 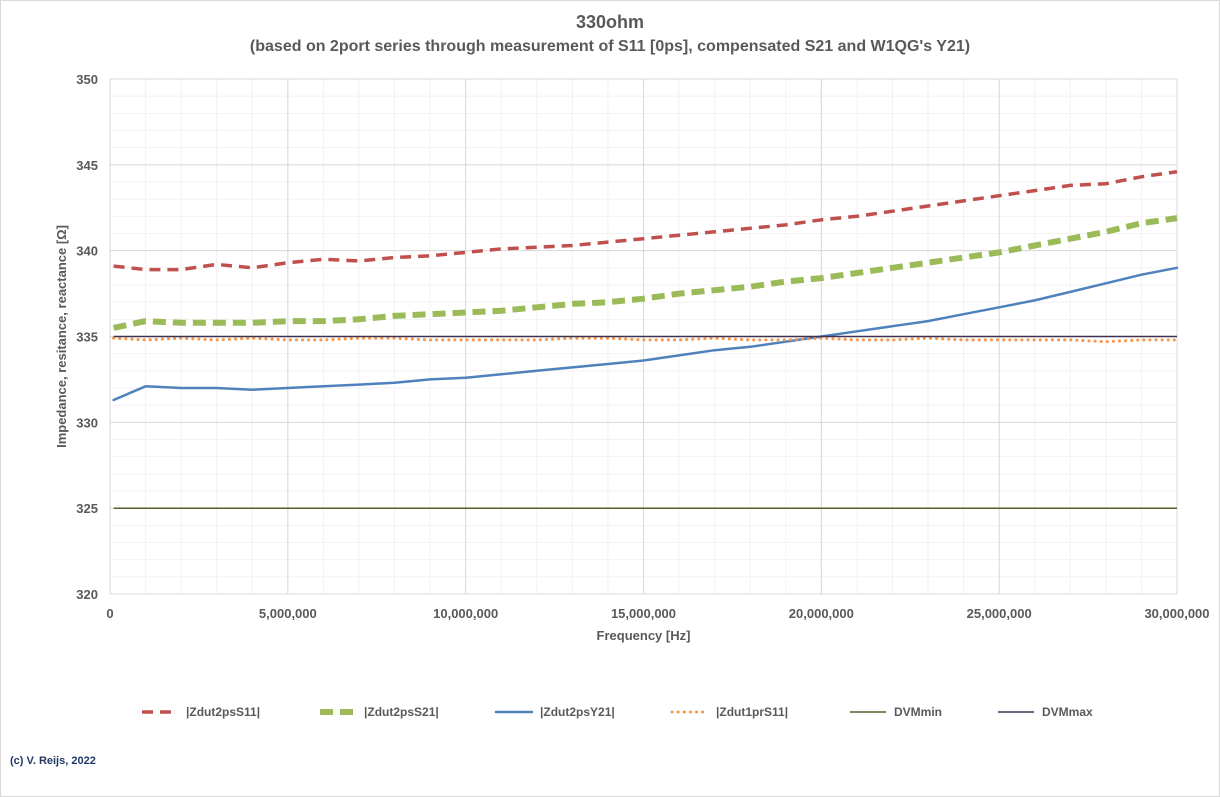 I want to click on legend-label: |Zdut2psY21|, so click(x=577, y=712).